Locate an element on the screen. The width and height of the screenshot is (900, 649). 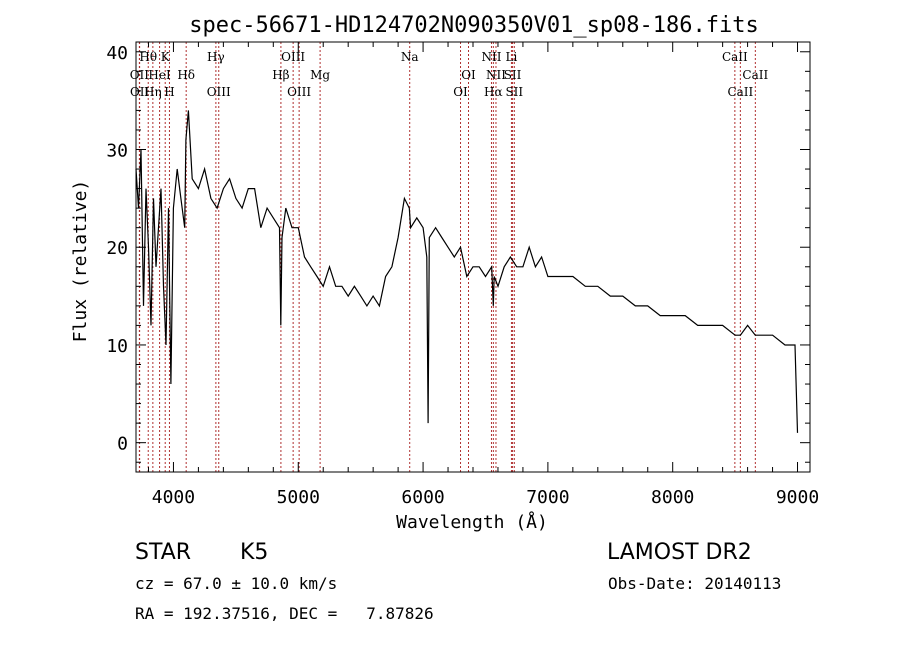
subclass: K5 is located at coordinates (254, 552).